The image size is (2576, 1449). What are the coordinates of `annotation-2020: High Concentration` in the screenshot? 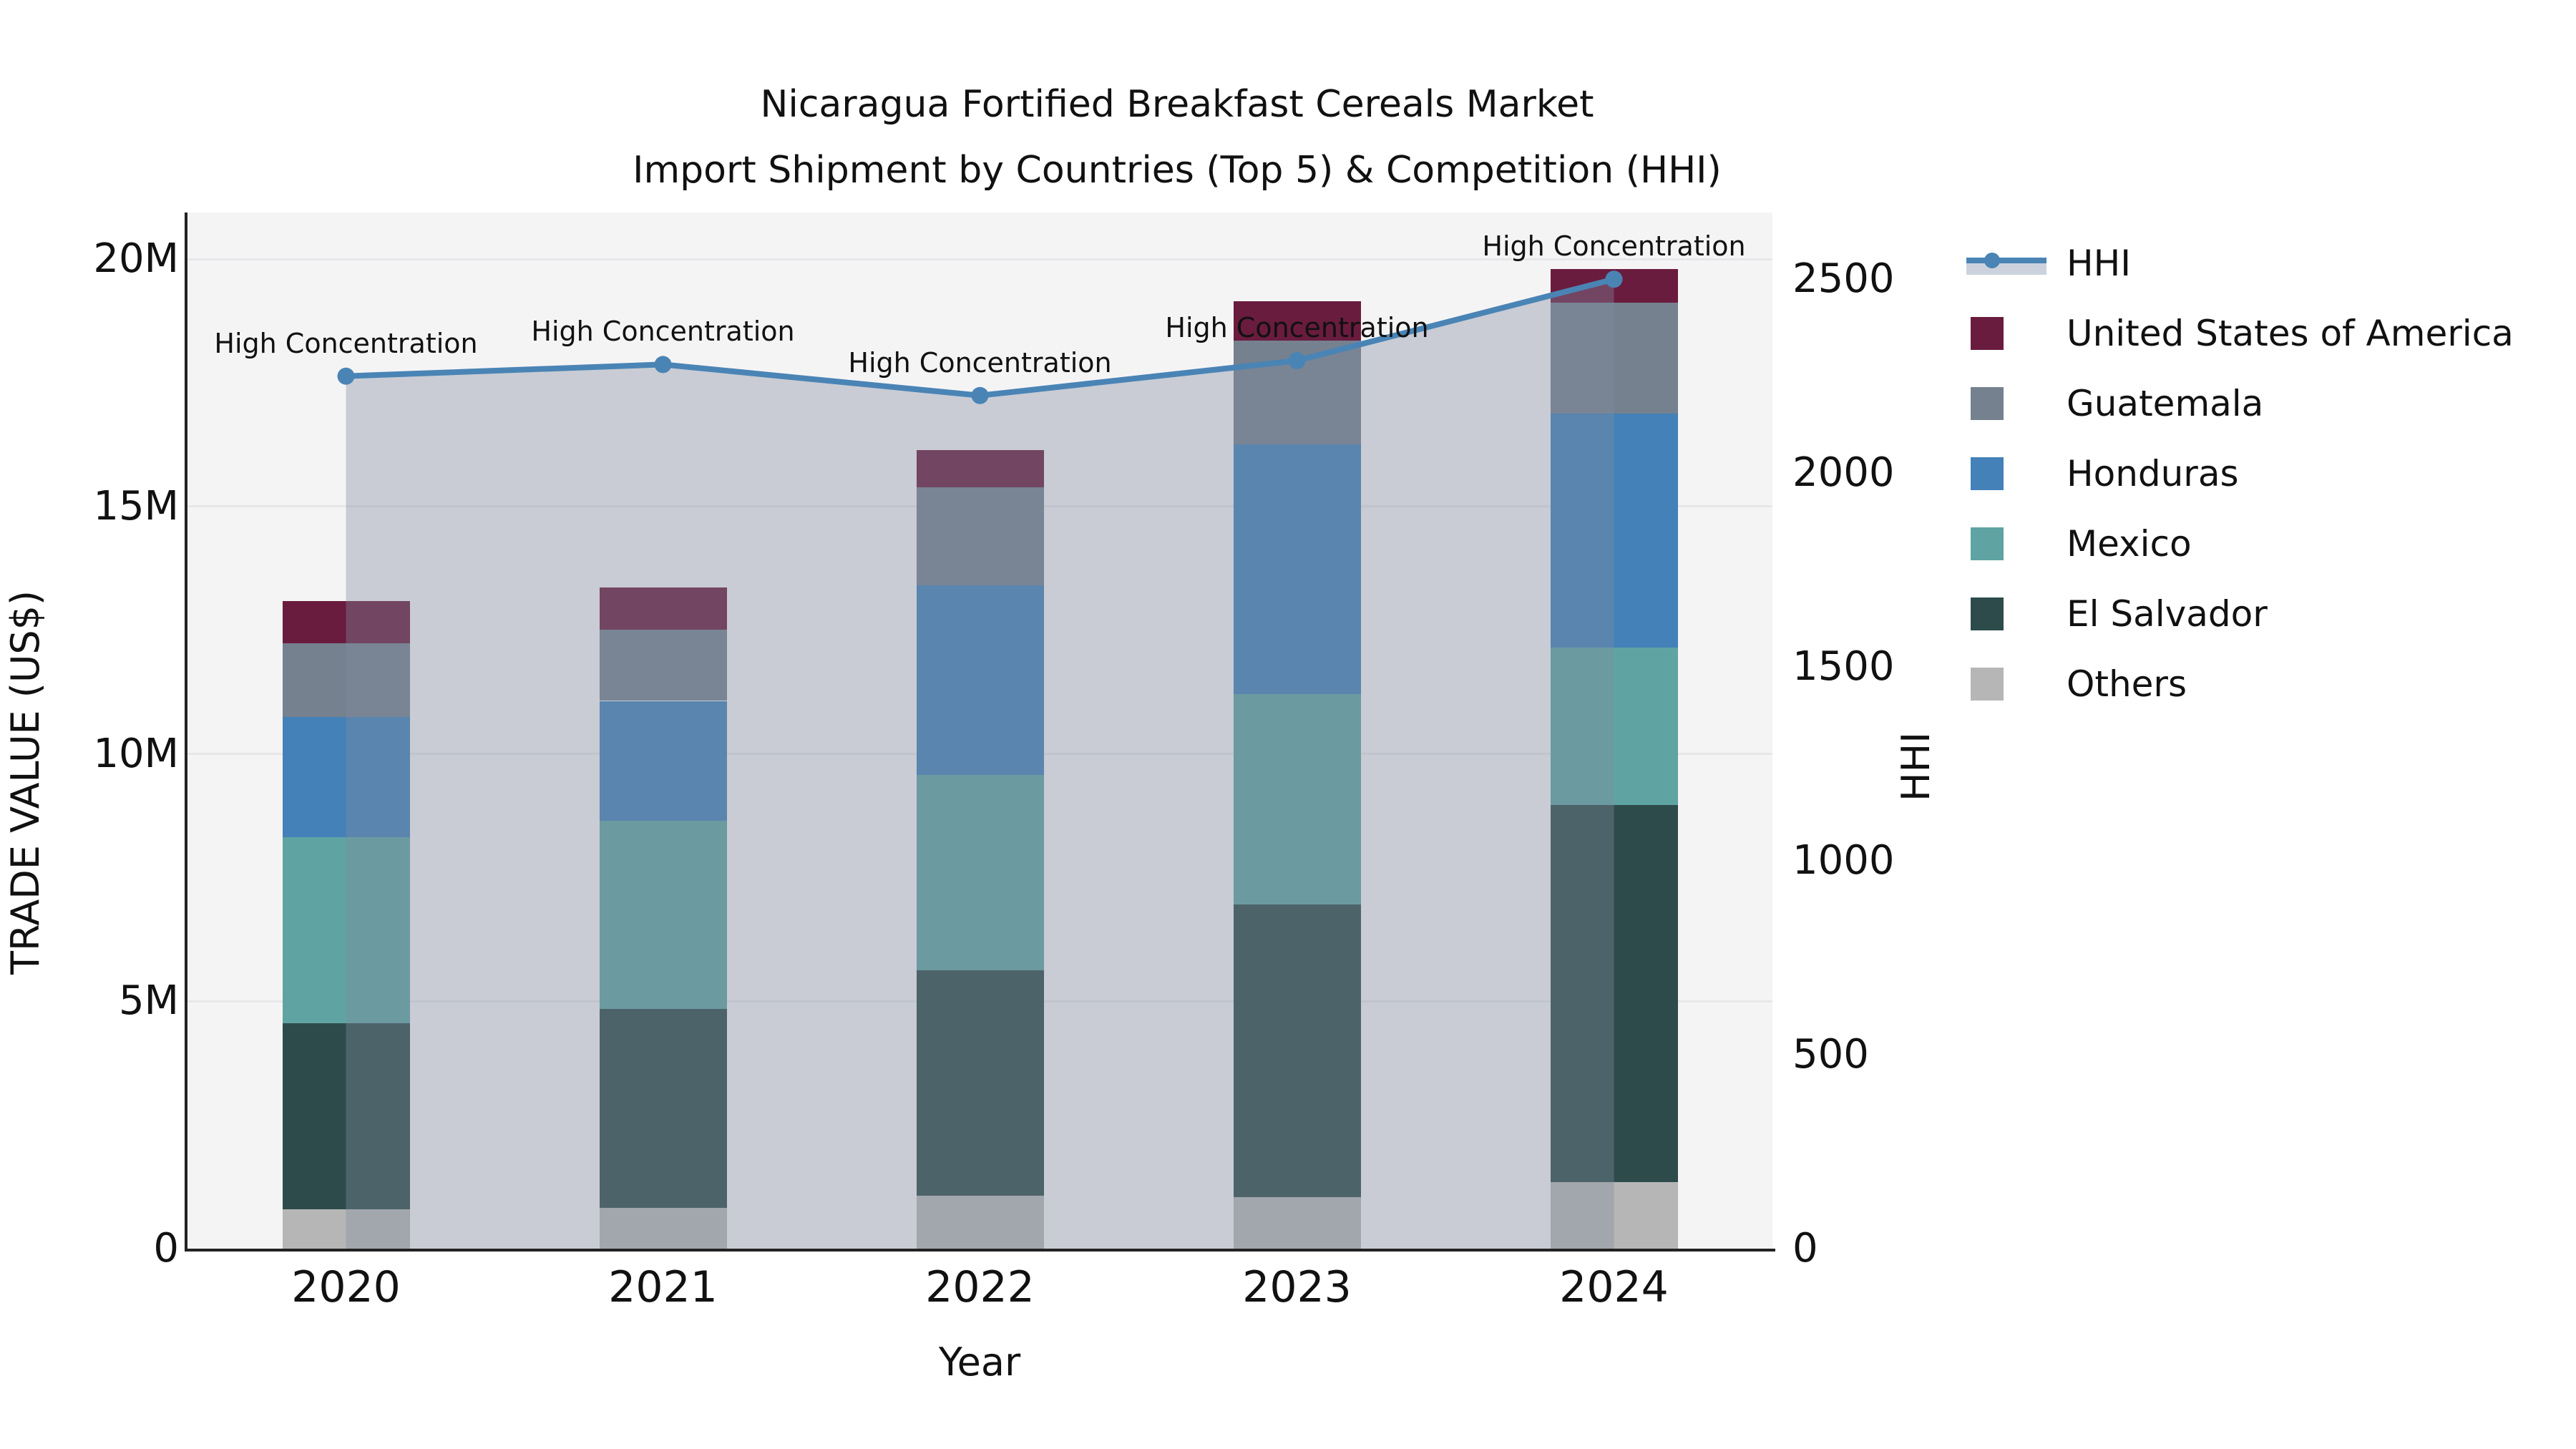 It's located at (346, 343).